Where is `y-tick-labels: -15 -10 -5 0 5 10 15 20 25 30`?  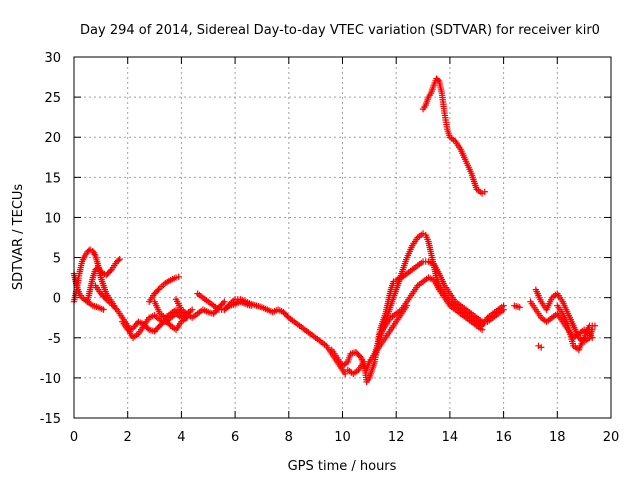 y-tick-labels: -15 -10 -5 0 5 10 15 20 25 30 is located at coordinates (50, 239).